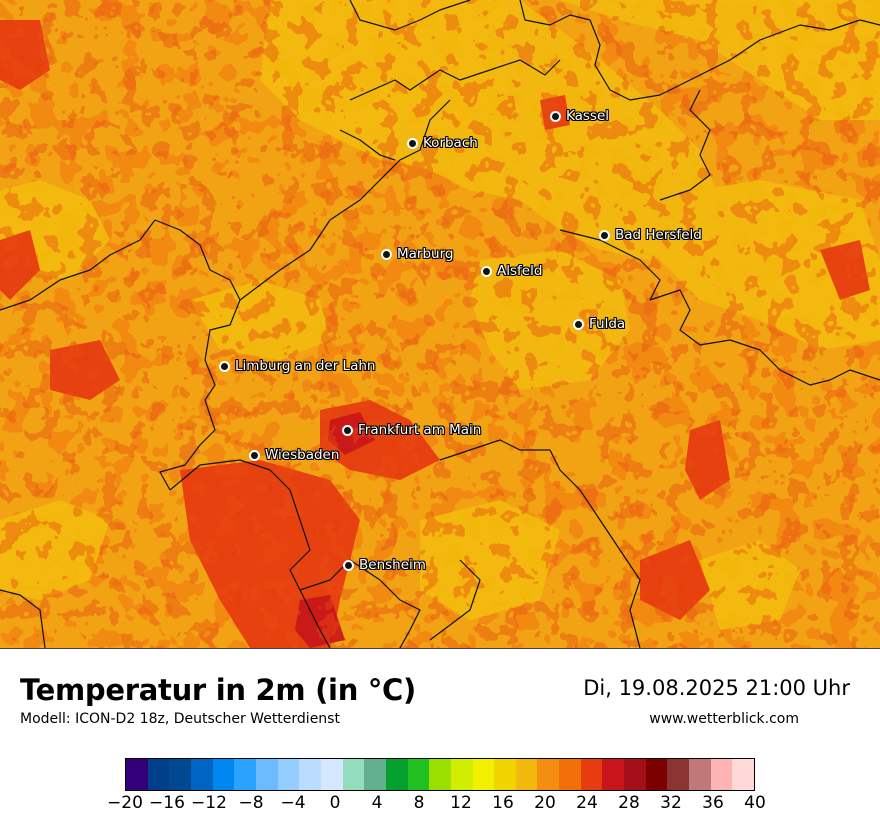 This screenshot has height=831, width=880. What do you see at coordinates (436, 804) in the screenshot?
I see `legend-ticks: −20 −16 −12 −8 −4 0 4 8 12 16 20 24 28 32 36 40` at bounding box center [436, 804].